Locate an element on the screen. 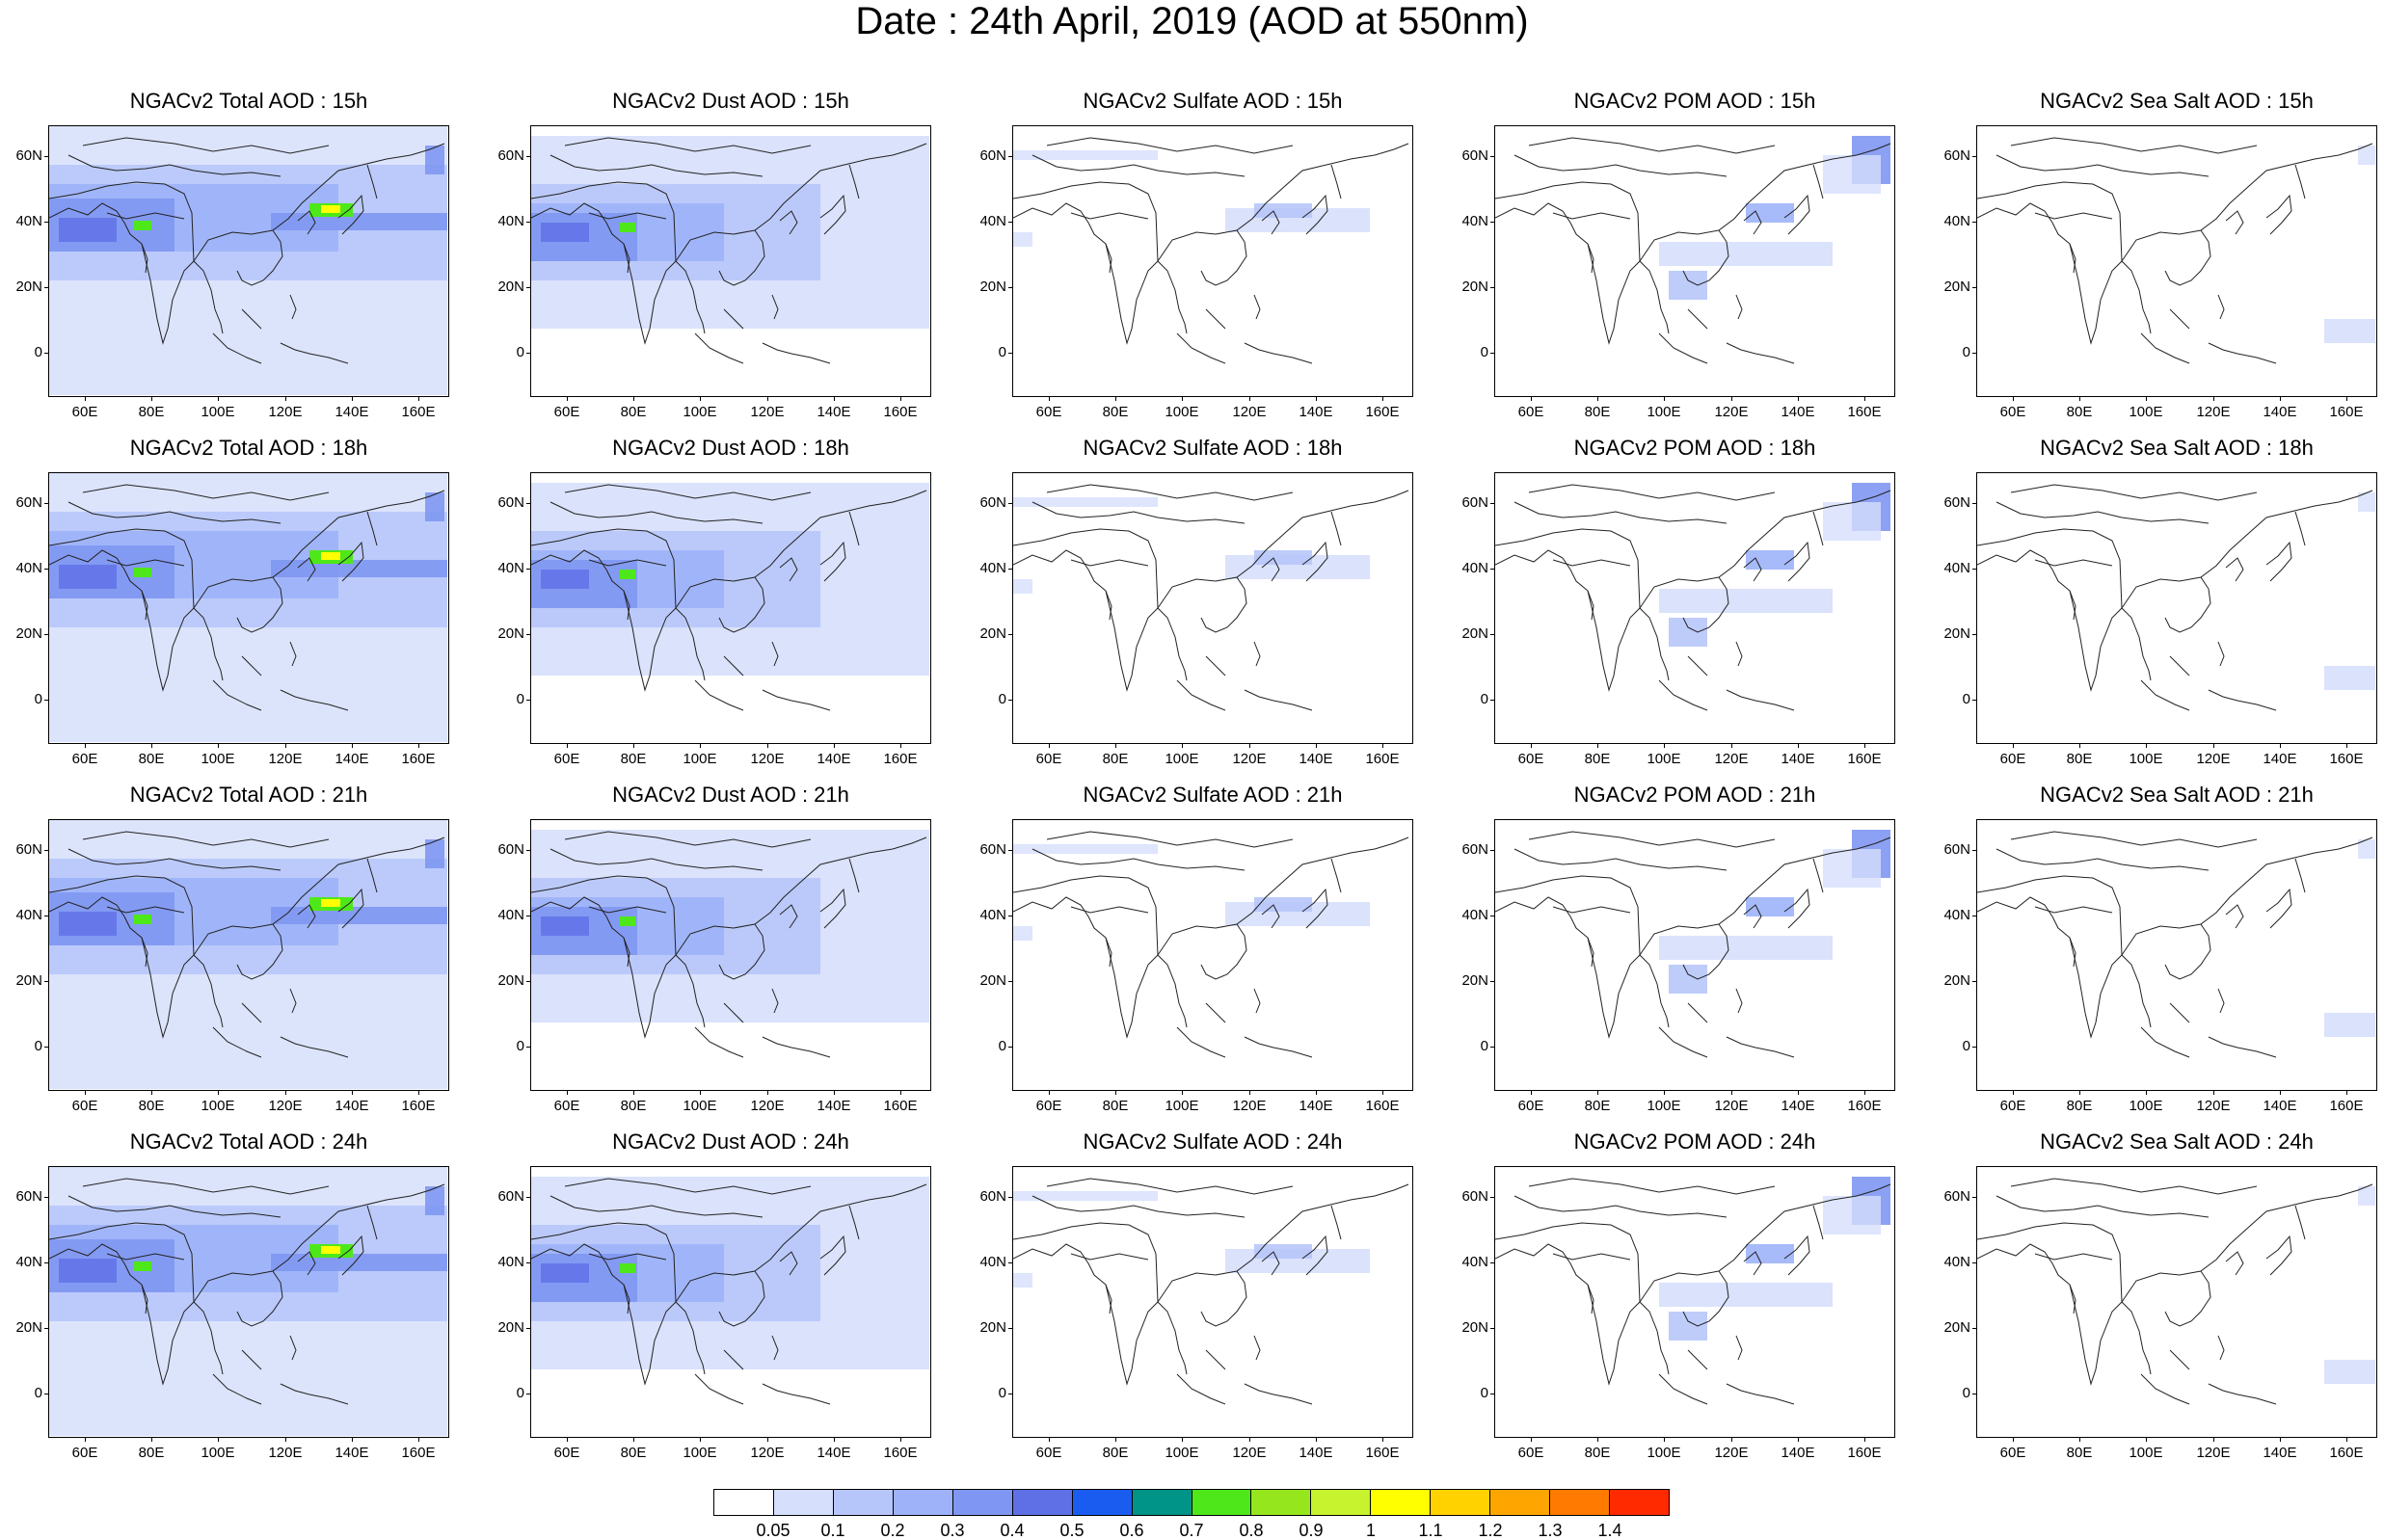  lon-tick-label: 100E is located at coordinates (1182, 759).